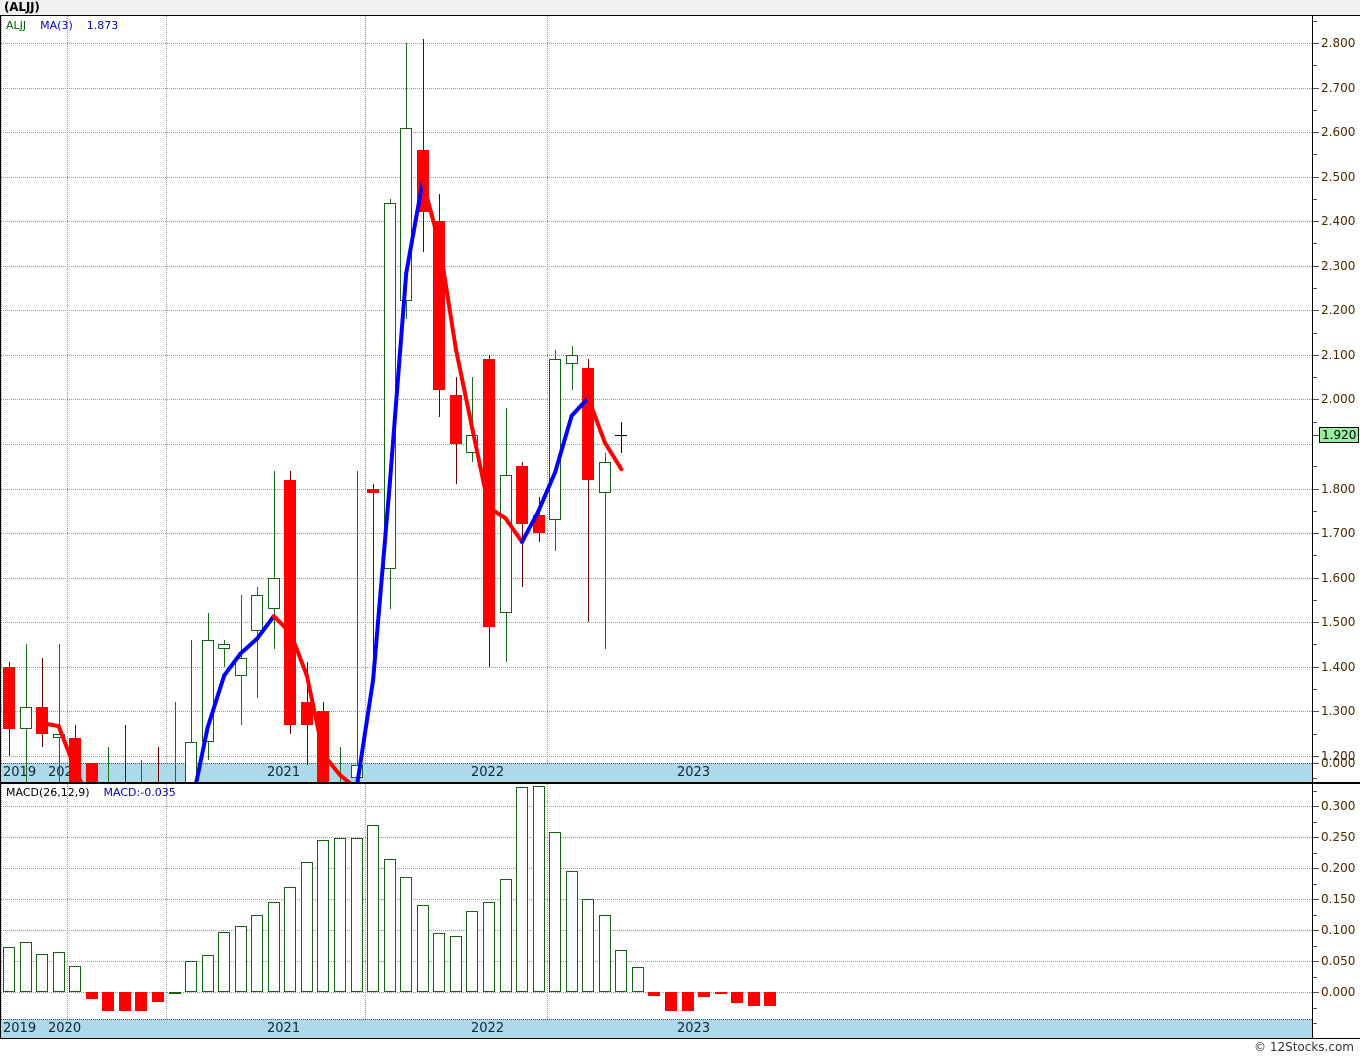  What do you see at coordinates (48, 792) in the screenshot?
I see `legend-macd-name: MACD(26,12,9)` at bounding box center [48, 792].